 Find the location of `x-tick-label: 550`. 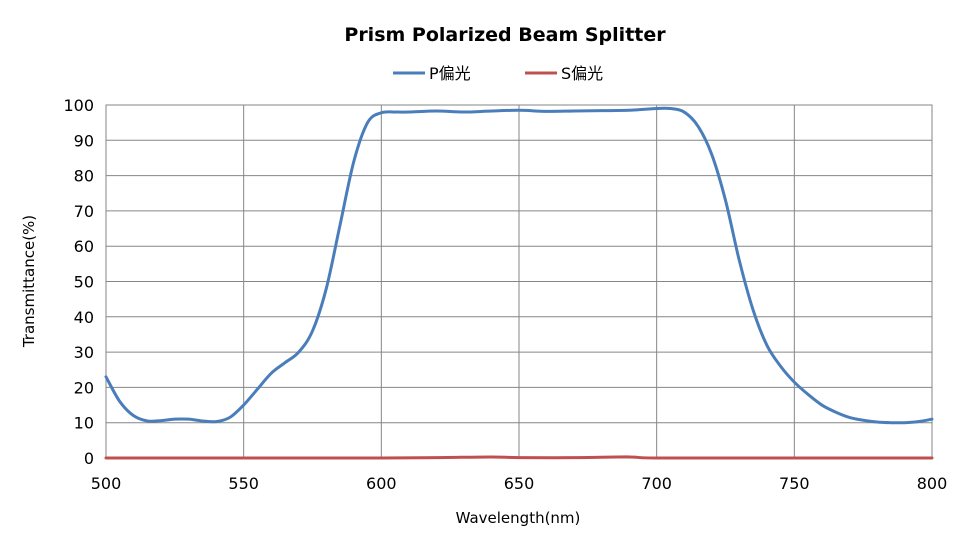

x-tick-label: 550 is located at coordinates (243, 483).